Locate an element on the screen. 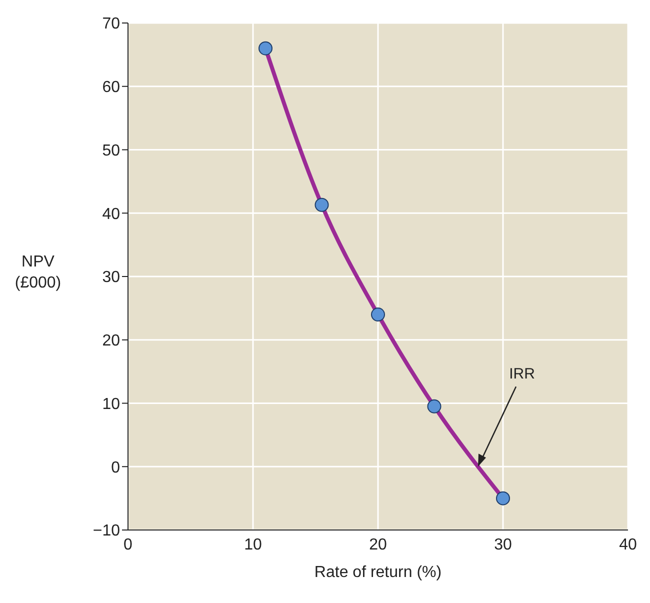 The image size is (650, 603). y-tick-label: 60 is located at coordinates (111, 87).